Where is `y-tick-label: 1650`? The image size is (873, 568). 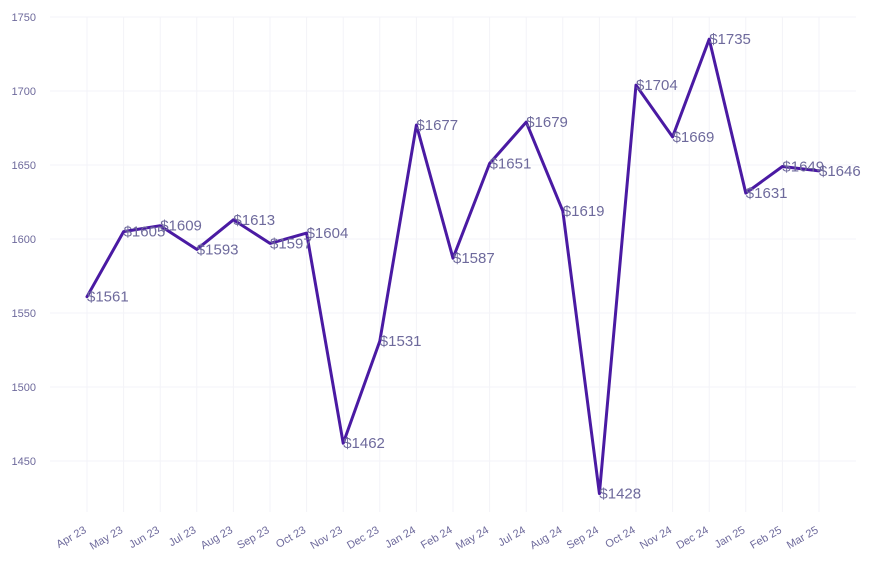
y-tick-label: 1650 is located at coordinates (24, 166).